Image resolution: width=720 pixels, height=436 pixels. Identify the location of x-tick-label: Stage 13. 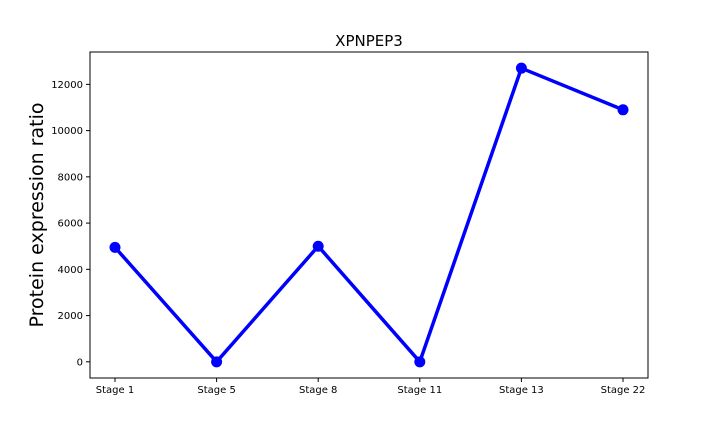
(521, 390).